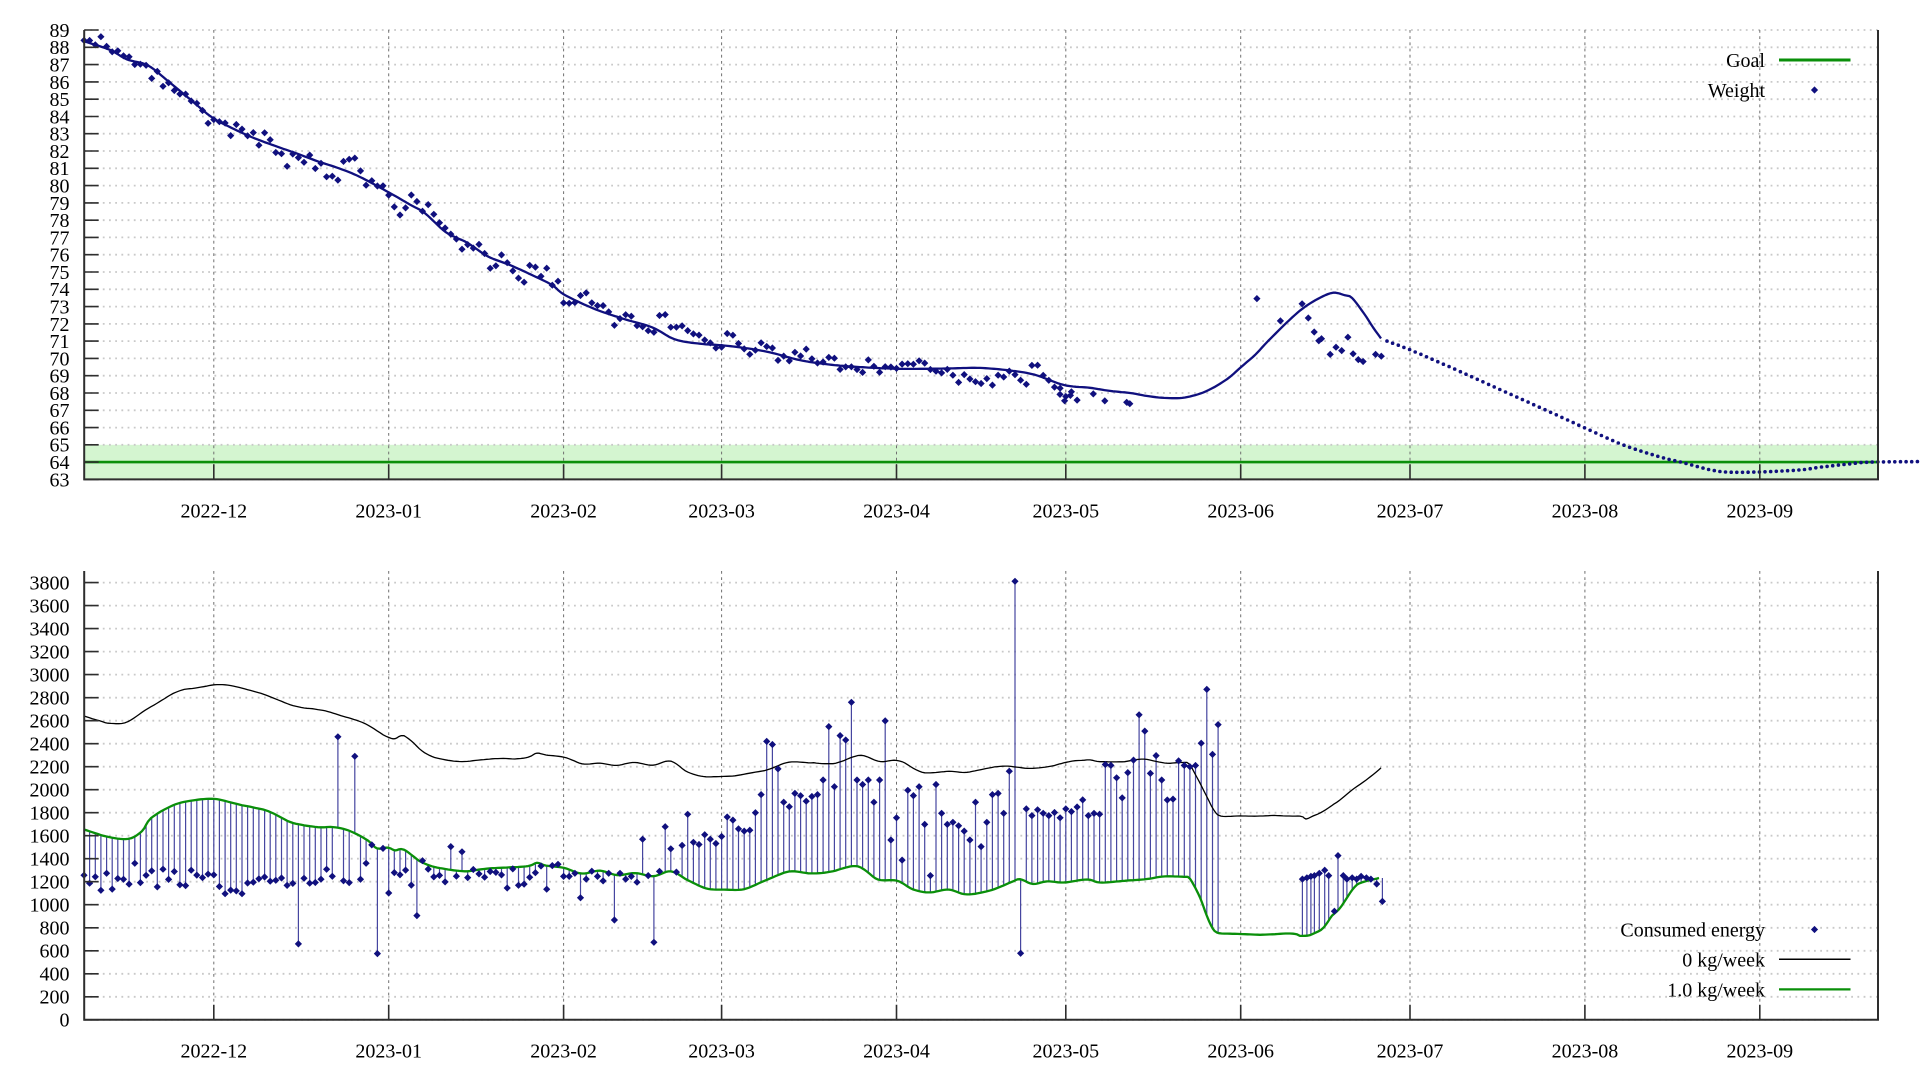 Image resolution: width=1920 pixels, height=1085 pixels. Describe the element at coordinates (60, 359) in the screenshot. I see `svg-text: 70` at that location.